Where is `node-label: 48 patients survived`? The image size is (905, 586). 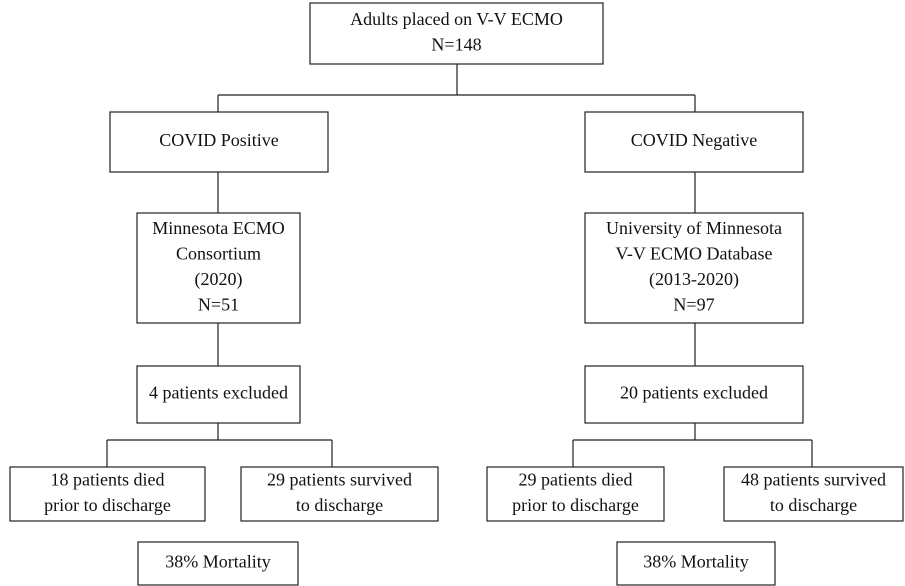
node-label: 48 patients survived is located at coordinates (813, 479).